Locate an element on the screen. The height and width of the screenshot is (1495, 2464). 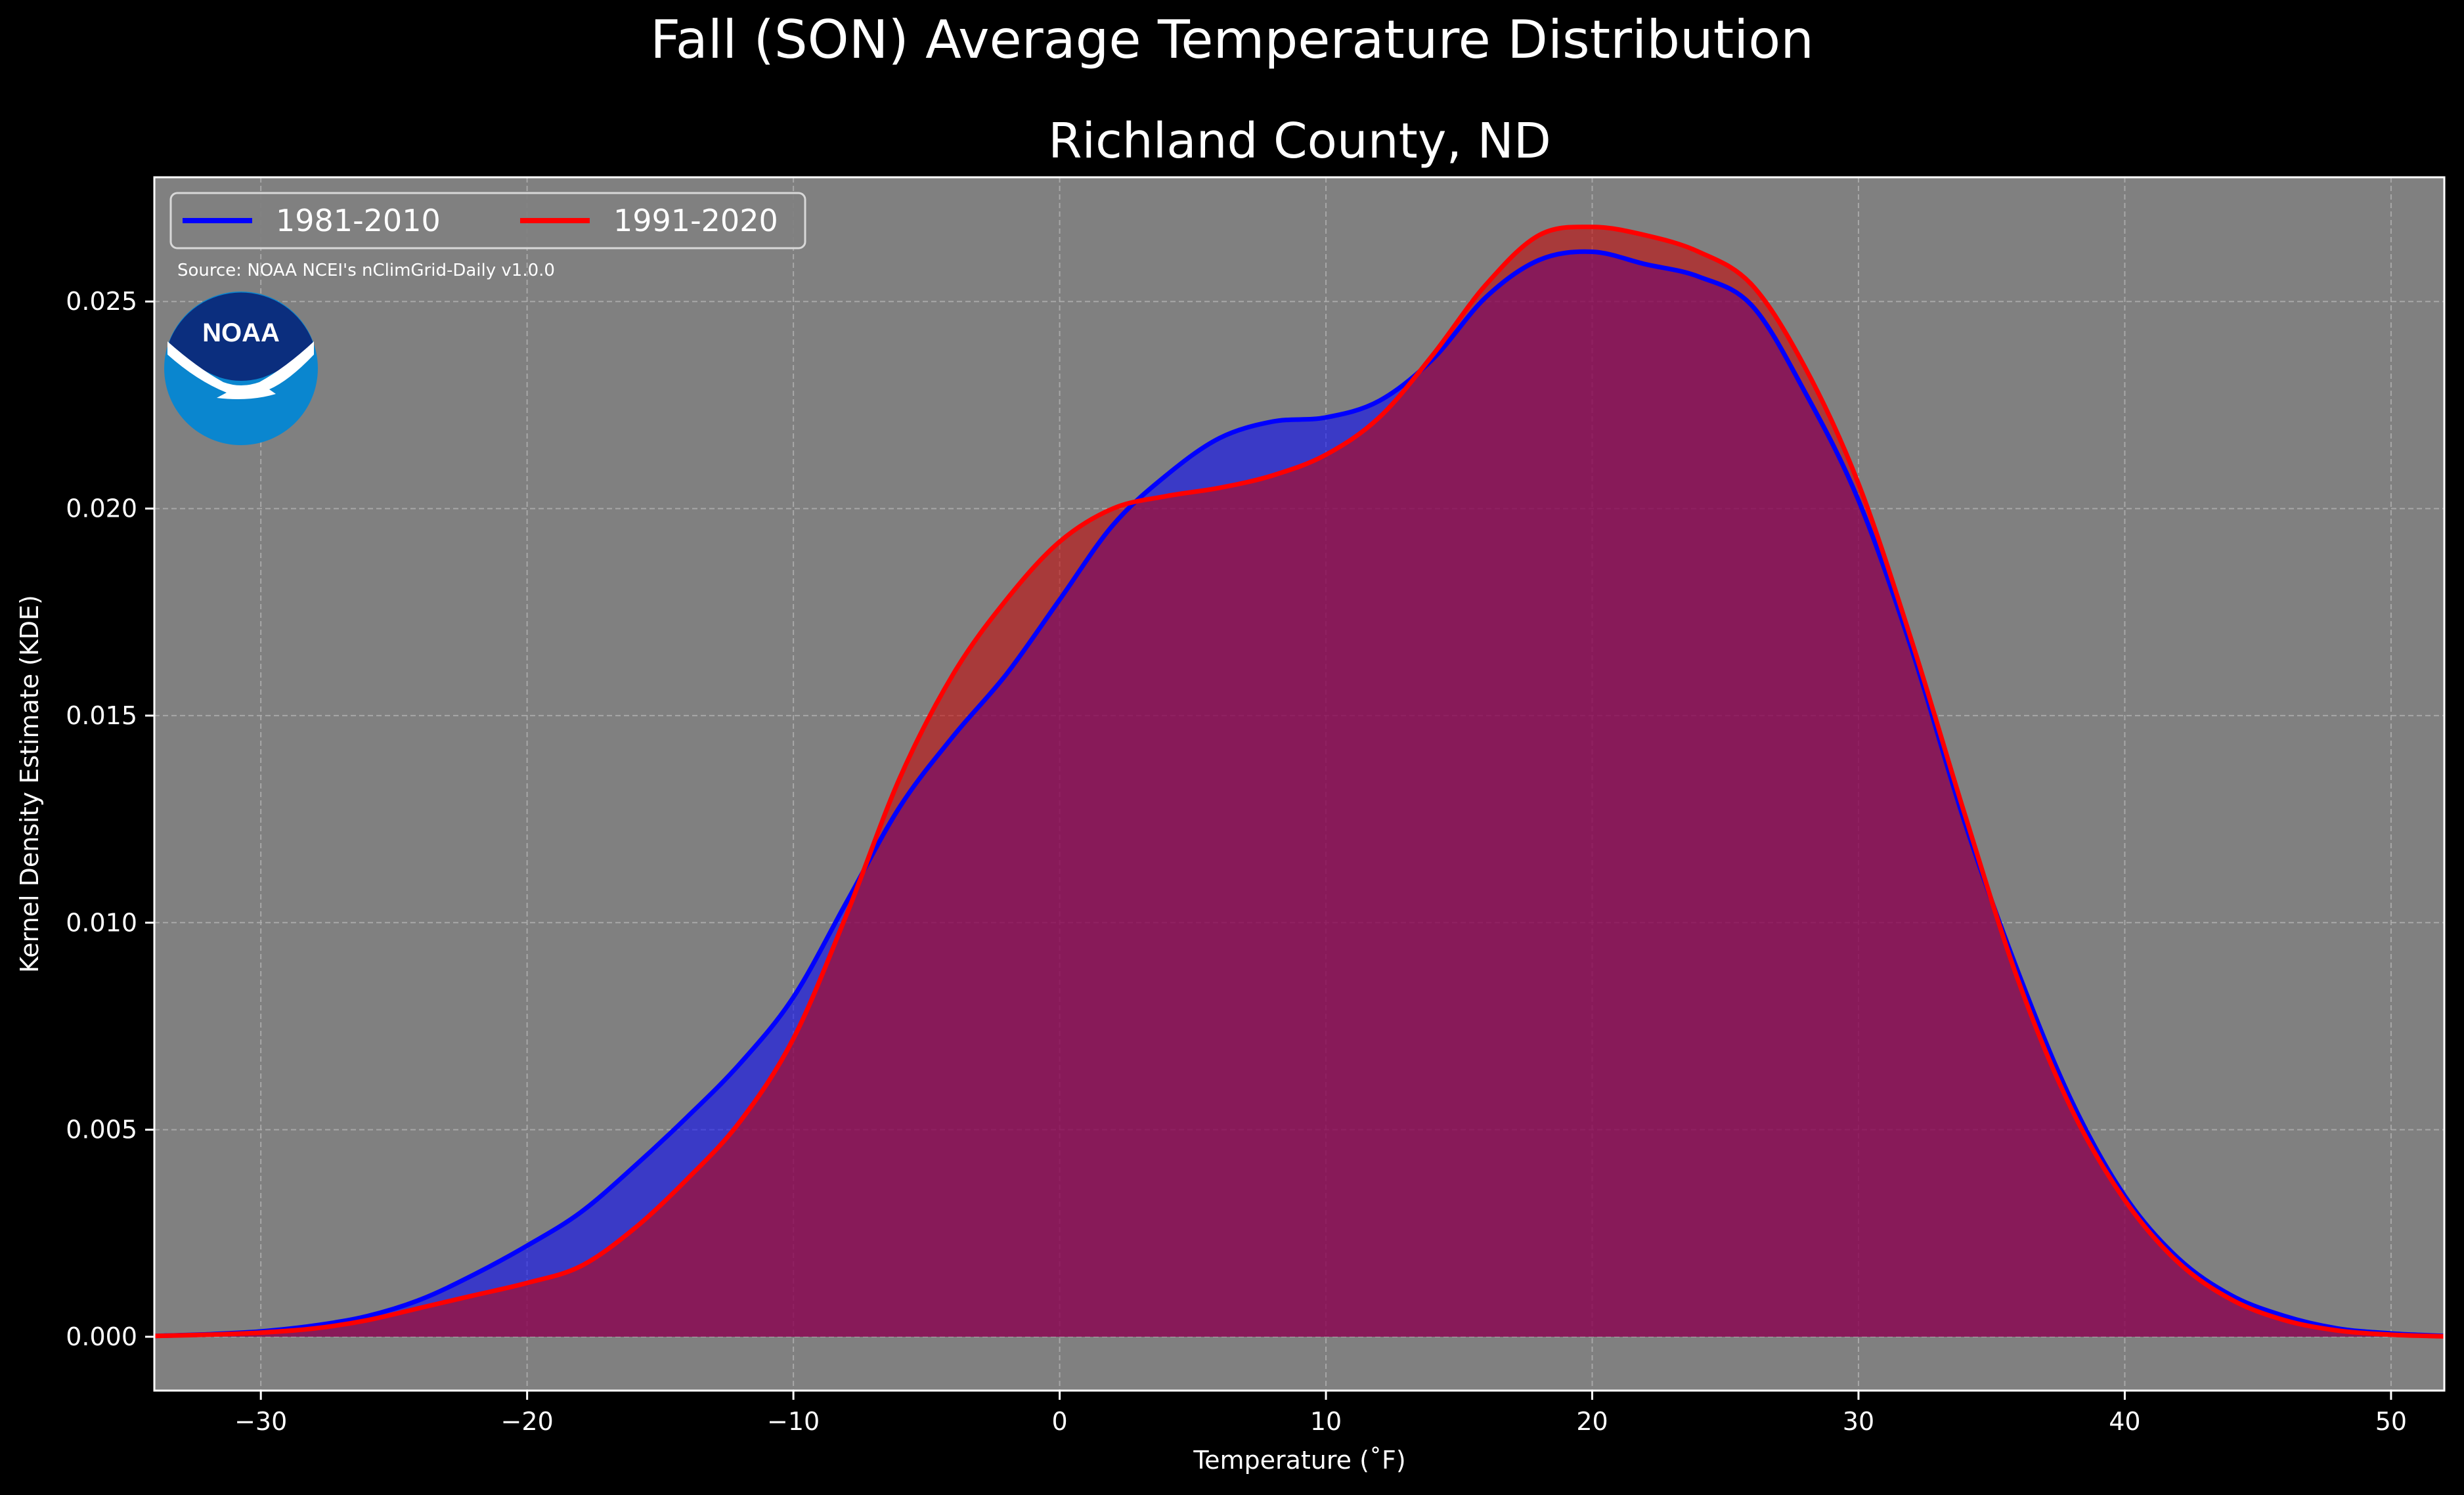
x-tick-label: 40 is located at coordinates (2124, 1421).